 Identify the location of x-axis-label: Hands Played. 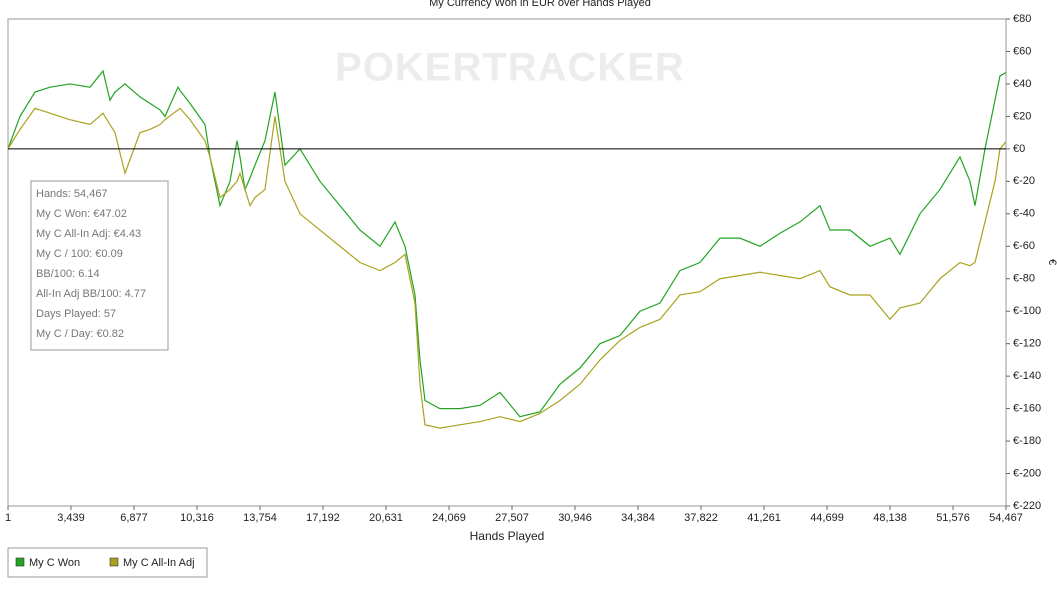
(507, 536).